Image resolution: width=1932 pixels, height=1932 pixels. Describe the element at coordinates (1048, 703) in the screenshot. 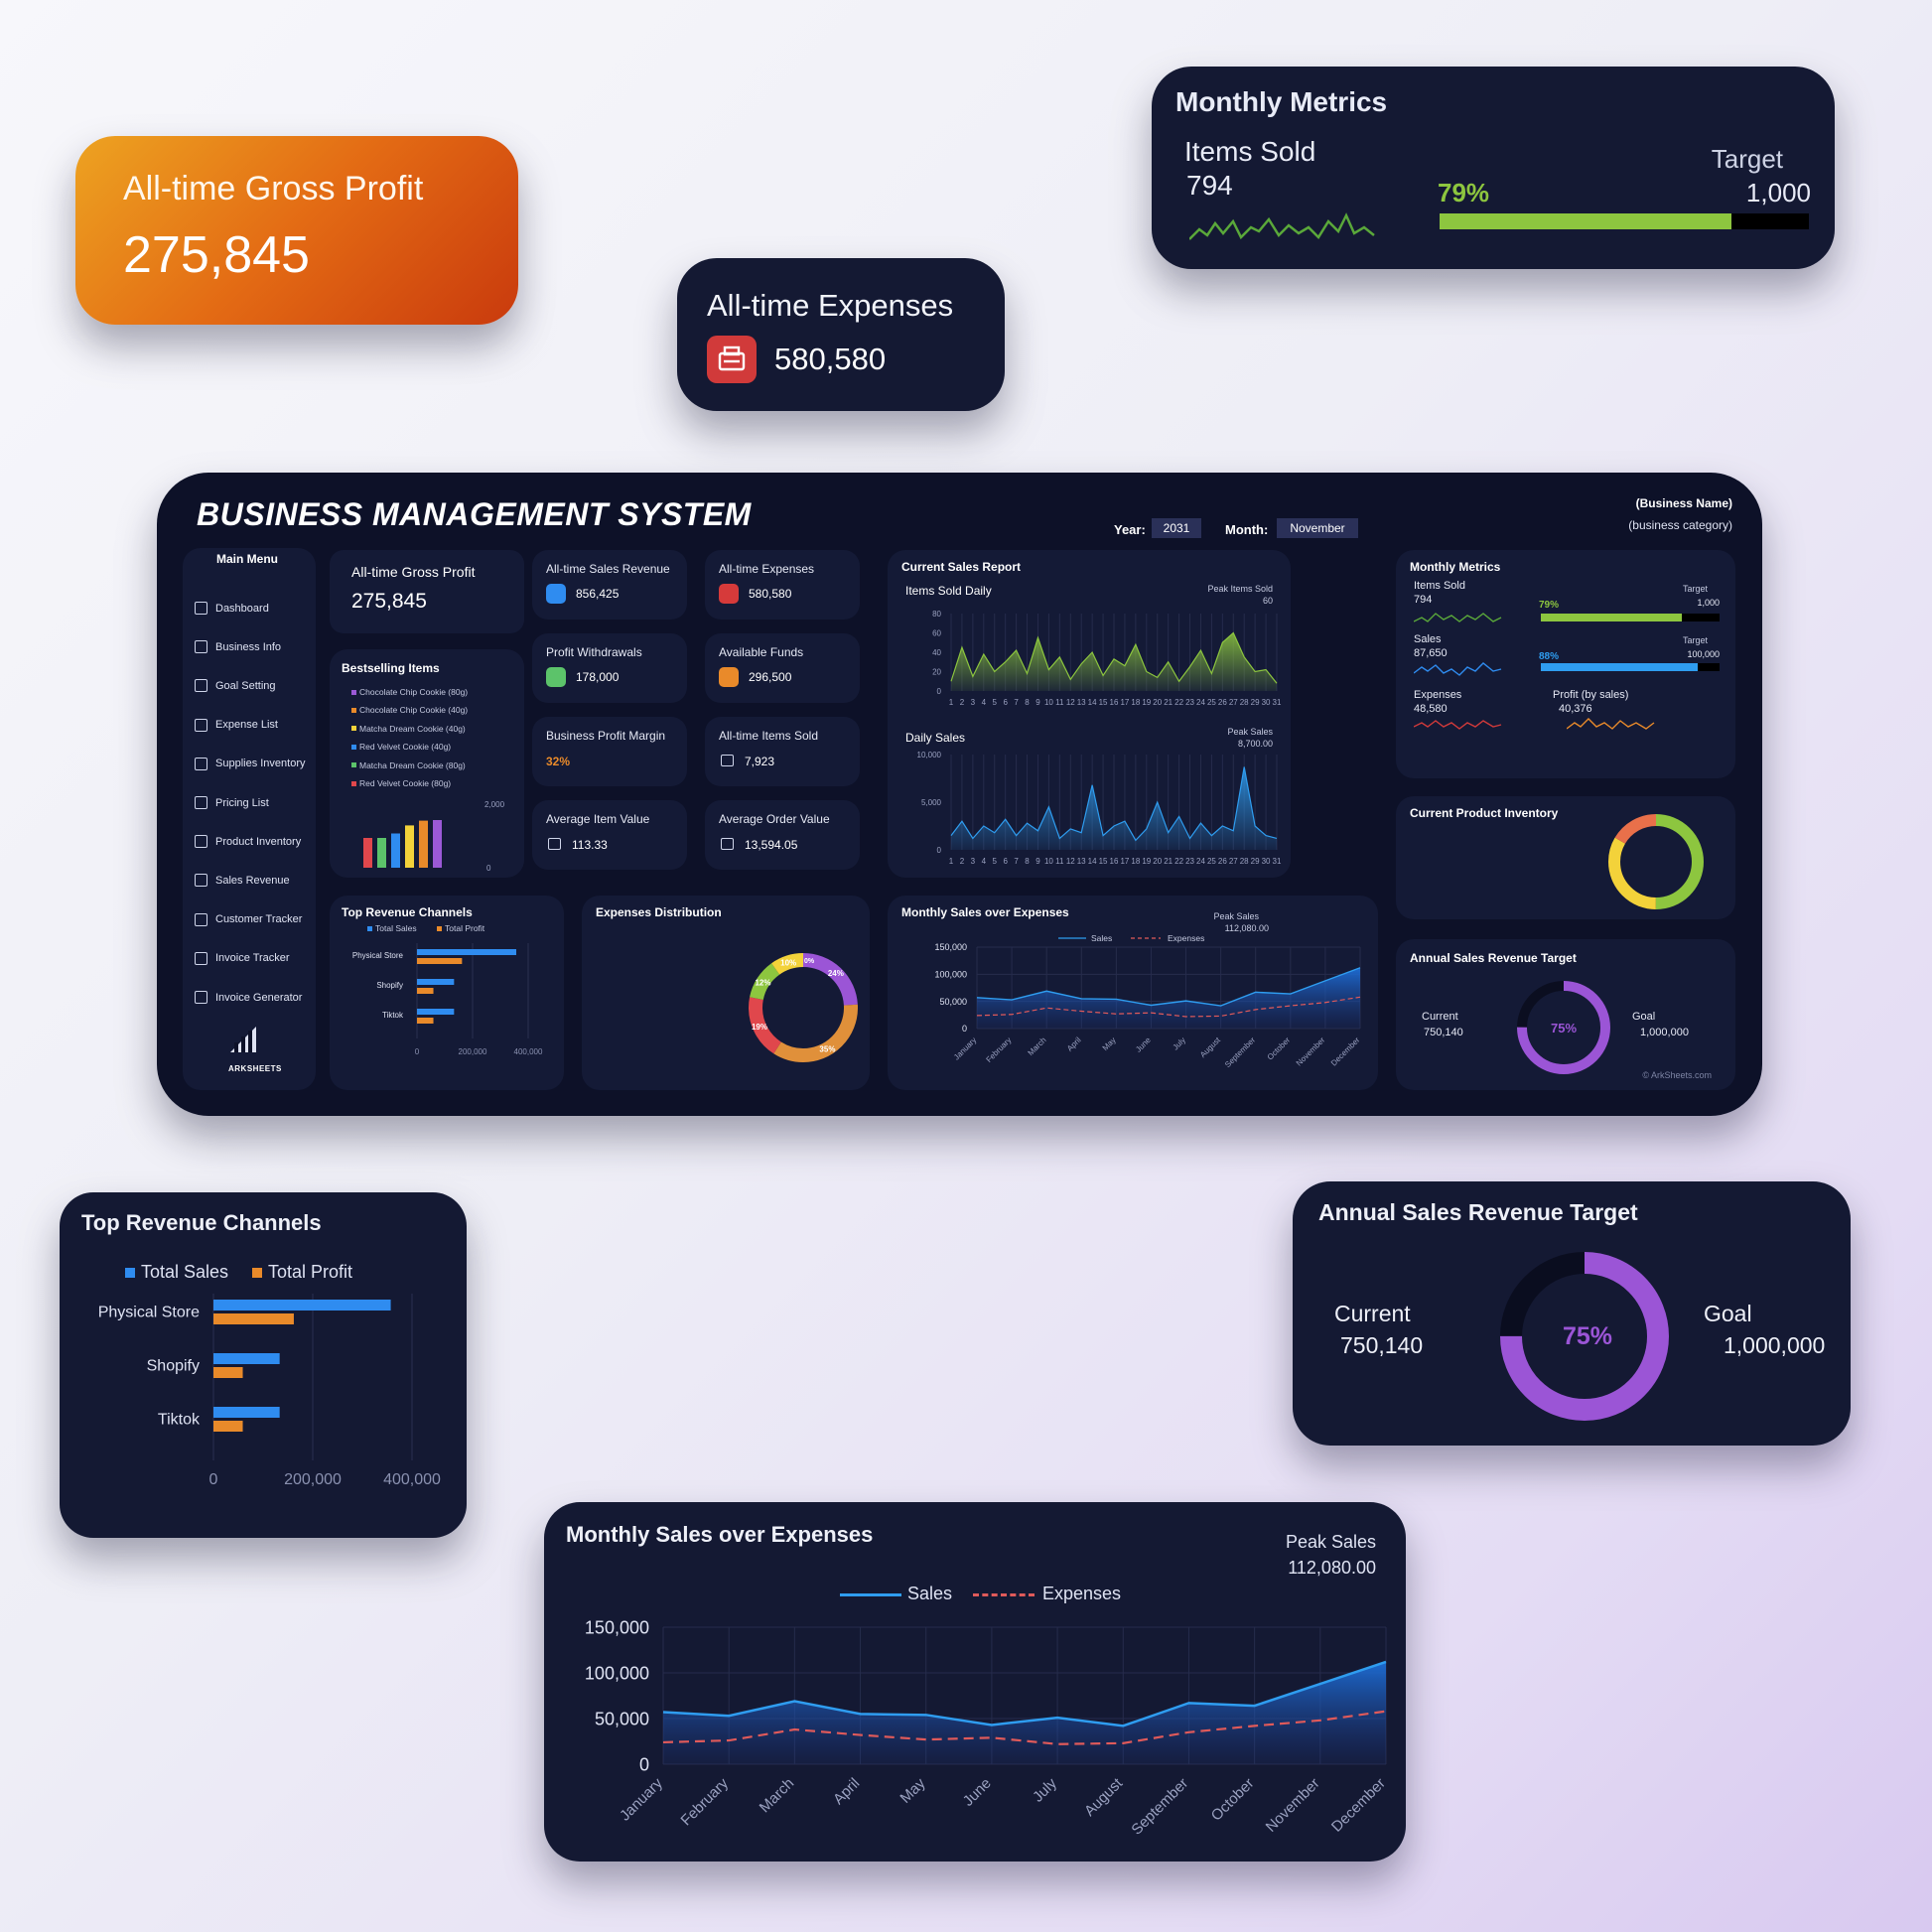

I see `x-tick-label: 10` at that location.